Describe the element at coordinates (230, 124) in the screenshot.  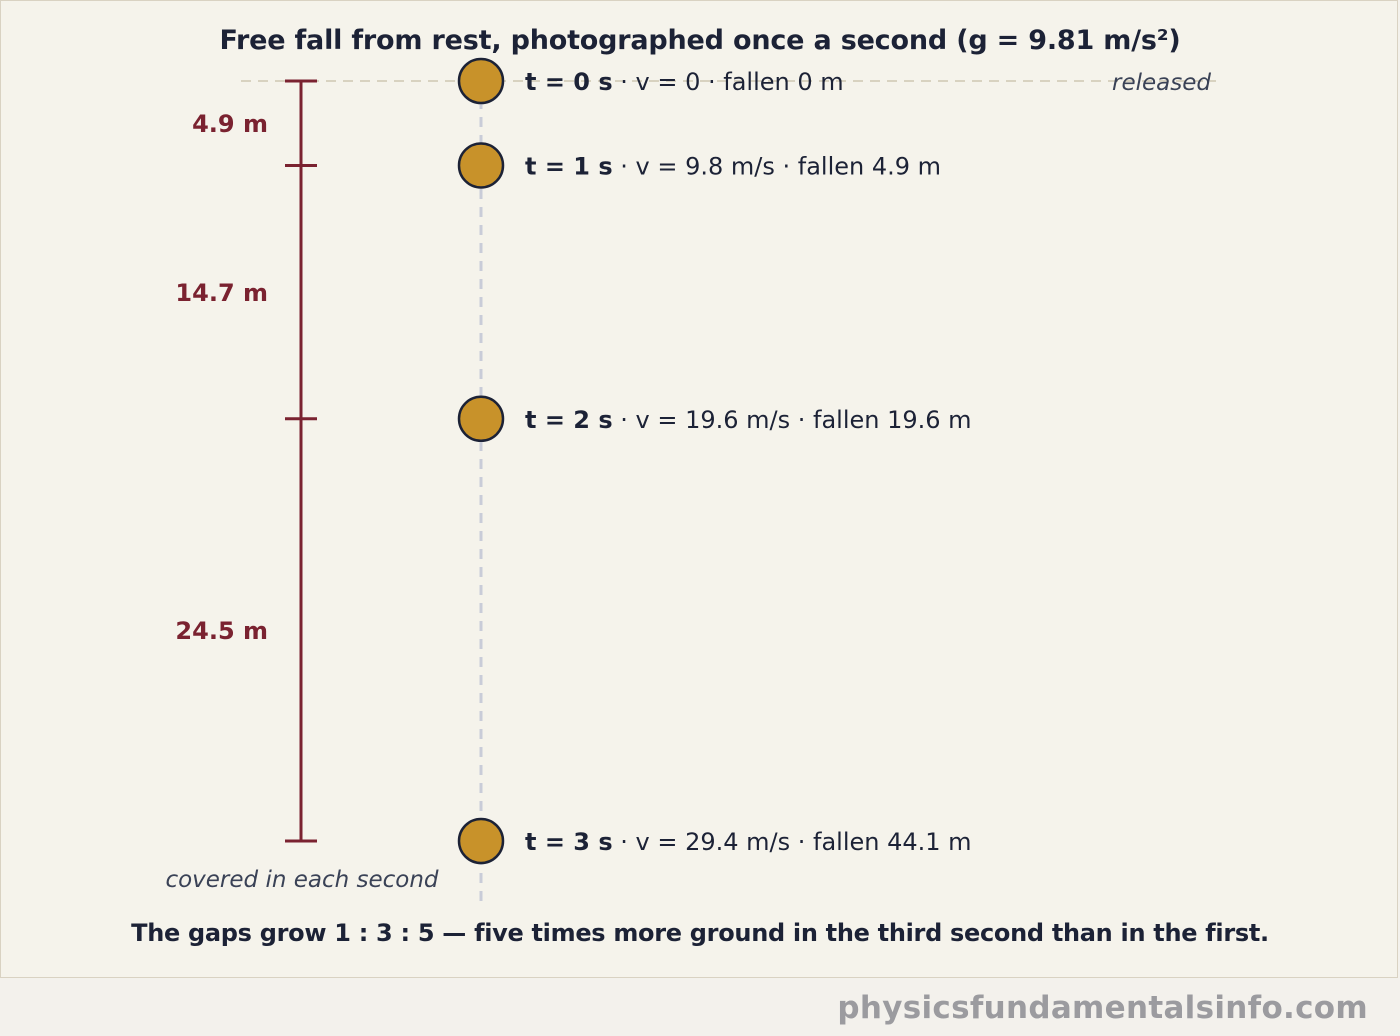
I see `interval-distance-label: 4.9 m` at that location.